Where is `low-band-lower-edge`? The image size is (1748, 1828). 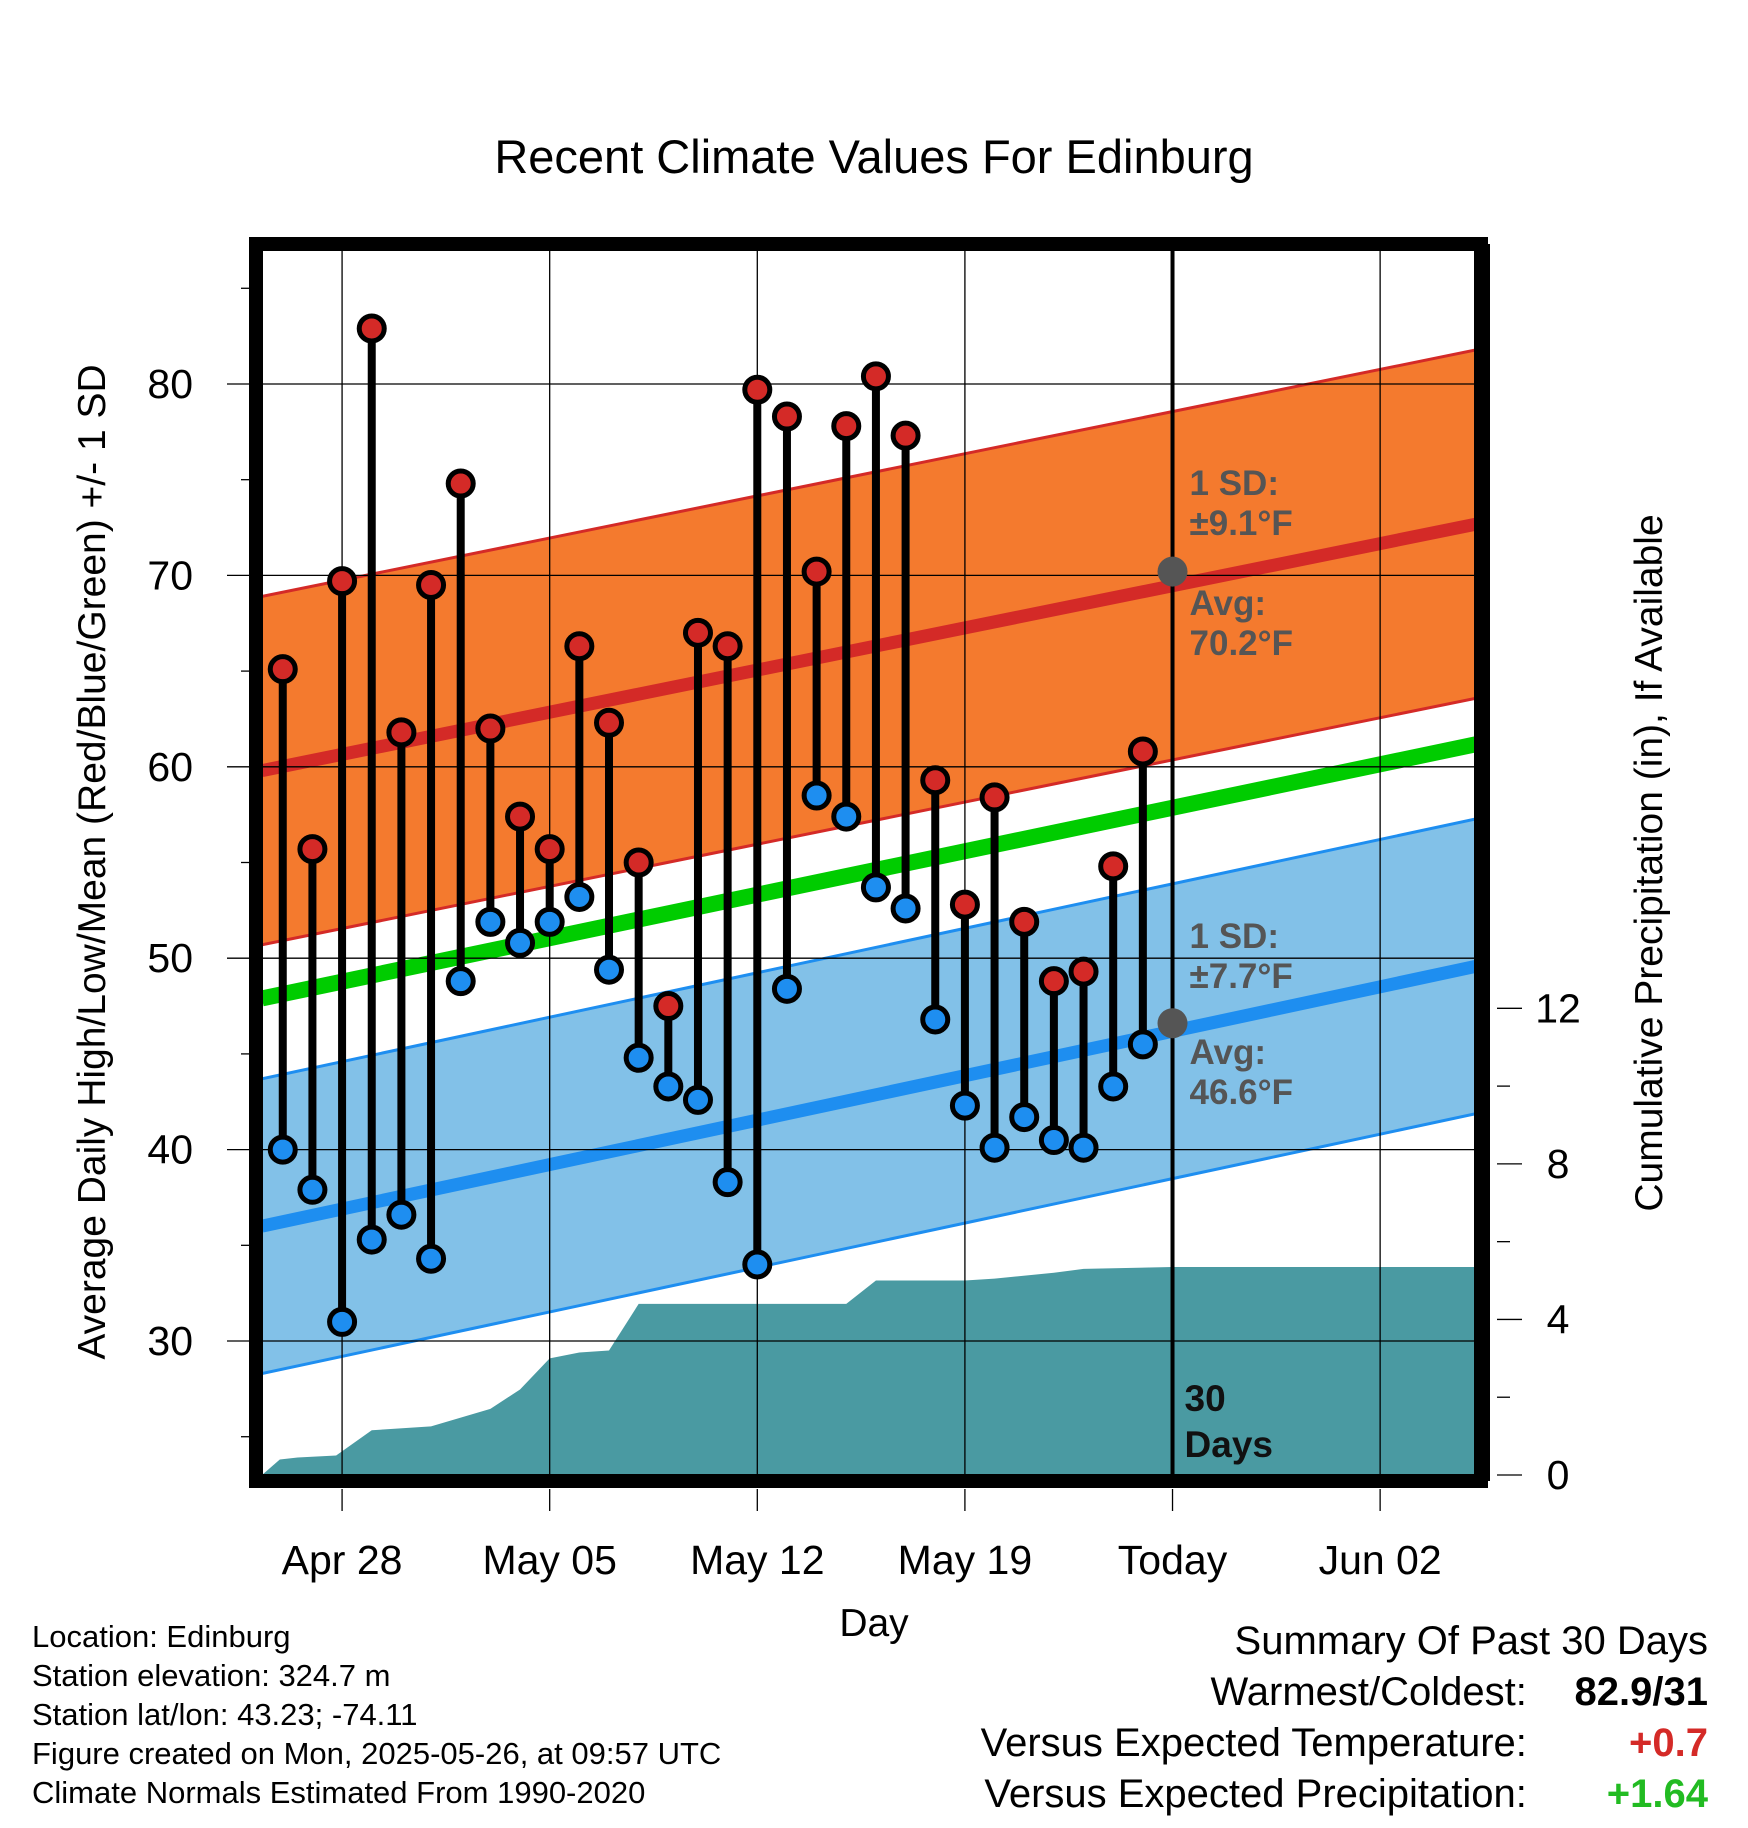
low-band-lower-edge is located at coordinates (870, 1243).